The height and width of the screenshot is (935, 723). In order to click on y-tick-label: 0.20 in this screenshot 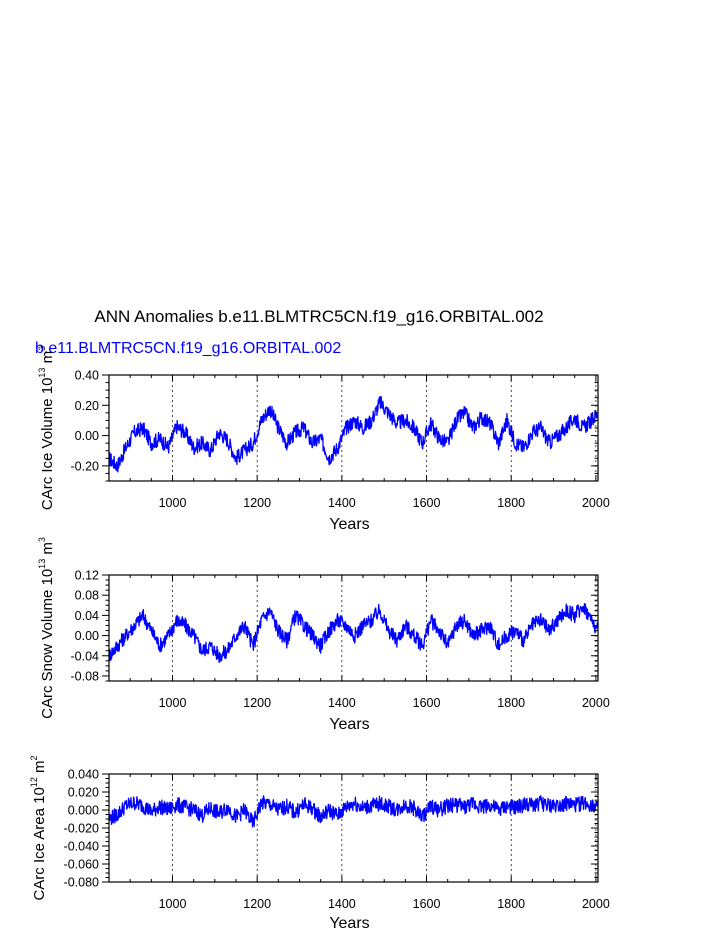, I will do `click(87, 406)`.